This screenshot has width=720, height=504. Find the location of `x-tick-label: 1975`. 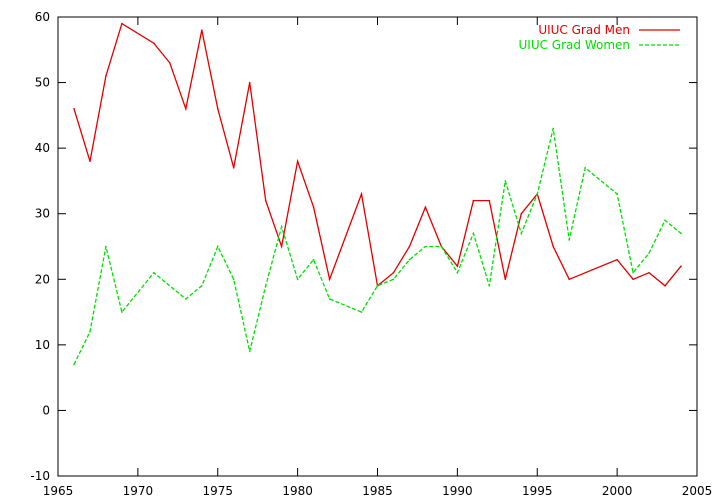

x-tick-label: 1975 is located at coordinates (217, 491).